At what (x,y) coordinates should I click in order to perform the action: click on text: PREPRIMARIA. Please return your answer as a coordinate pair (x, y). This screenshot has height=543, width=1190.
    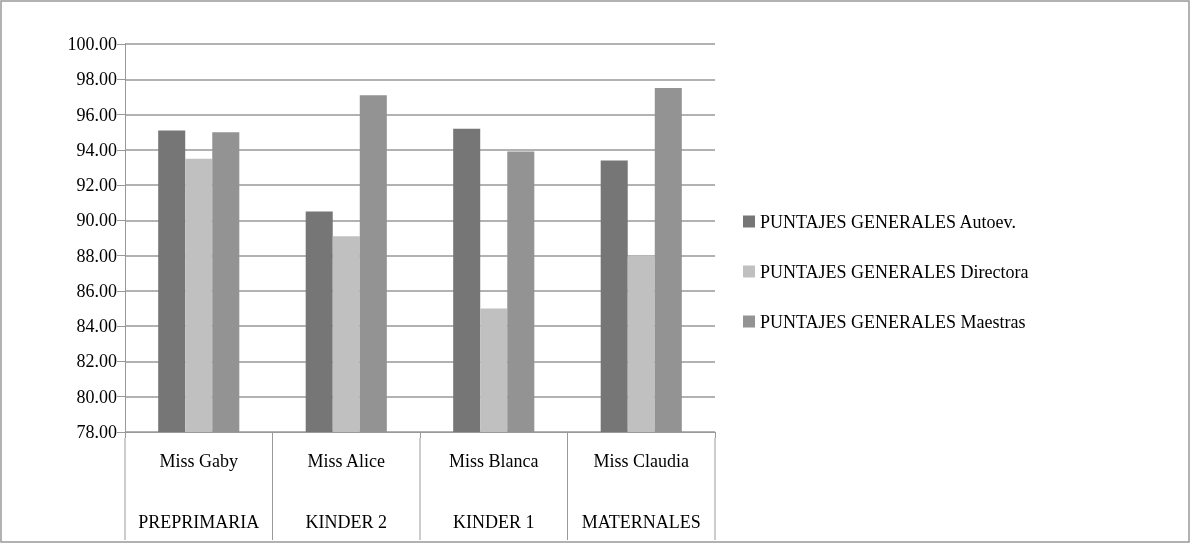
    Looking at the image, I should click on (199, 522).